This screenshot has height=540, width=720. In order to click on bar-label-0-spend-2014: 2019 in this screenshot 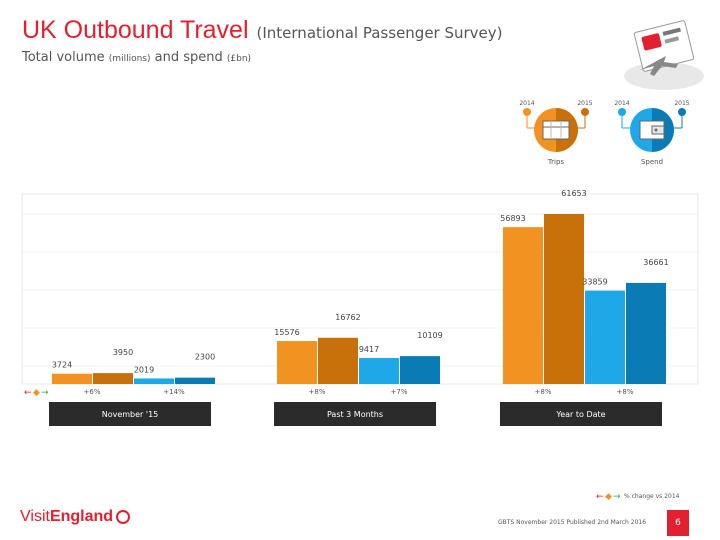, I will do `click(144, 369)`.